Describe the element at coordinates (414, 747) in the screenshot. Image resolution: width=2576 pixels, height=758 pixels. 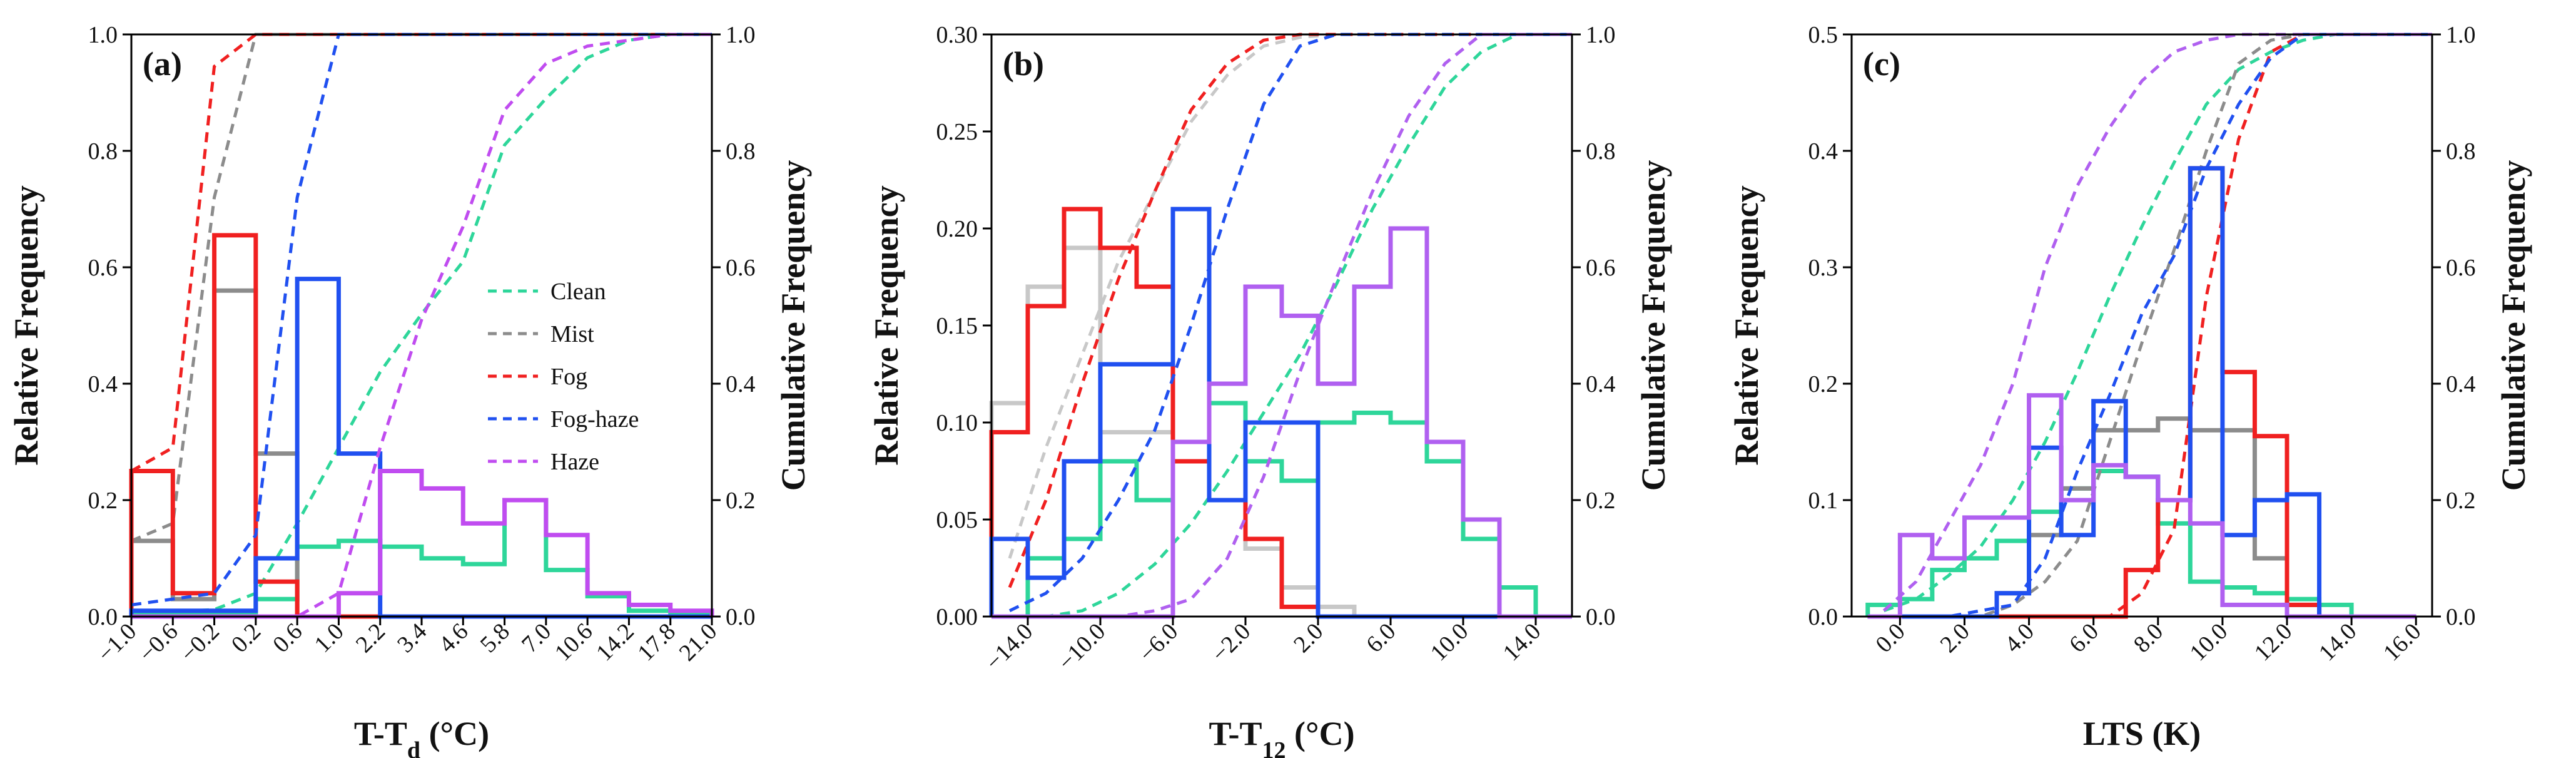
I see `x-axis-label-subscript: d` at that location.